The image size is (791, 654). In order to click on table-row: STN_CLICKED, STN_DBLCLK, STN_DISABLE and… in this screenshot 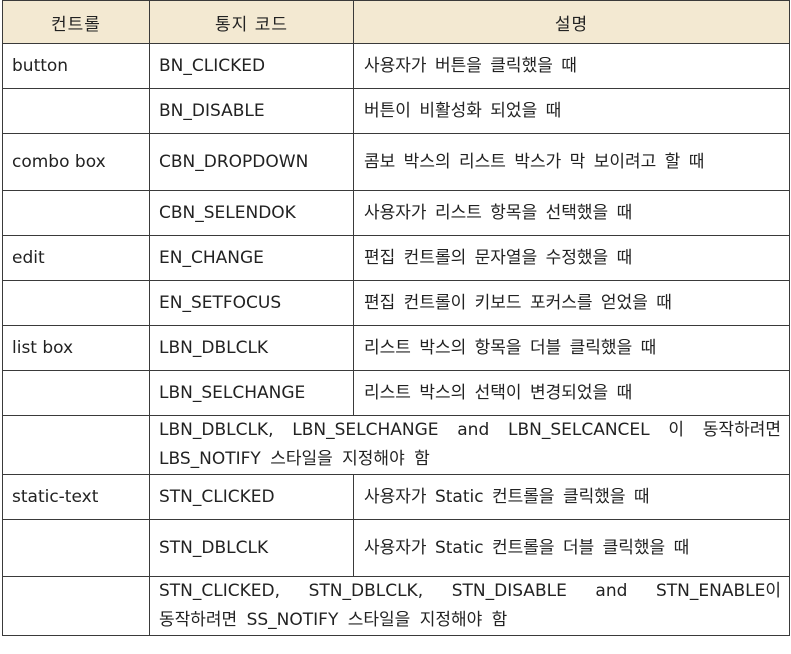, I will do `click(396, 606)`.